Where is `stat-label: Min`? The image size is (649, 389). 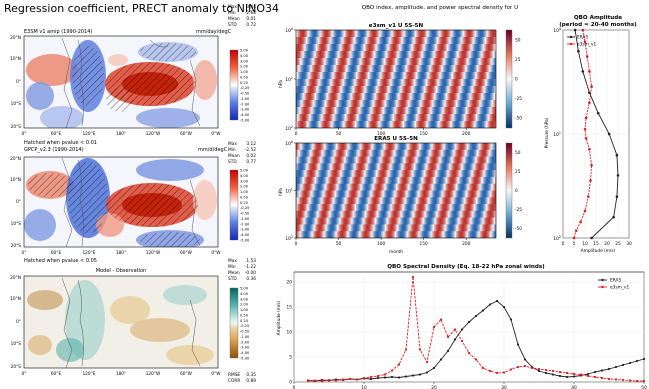
stat-label: Min is located at coordinates (232, 150).